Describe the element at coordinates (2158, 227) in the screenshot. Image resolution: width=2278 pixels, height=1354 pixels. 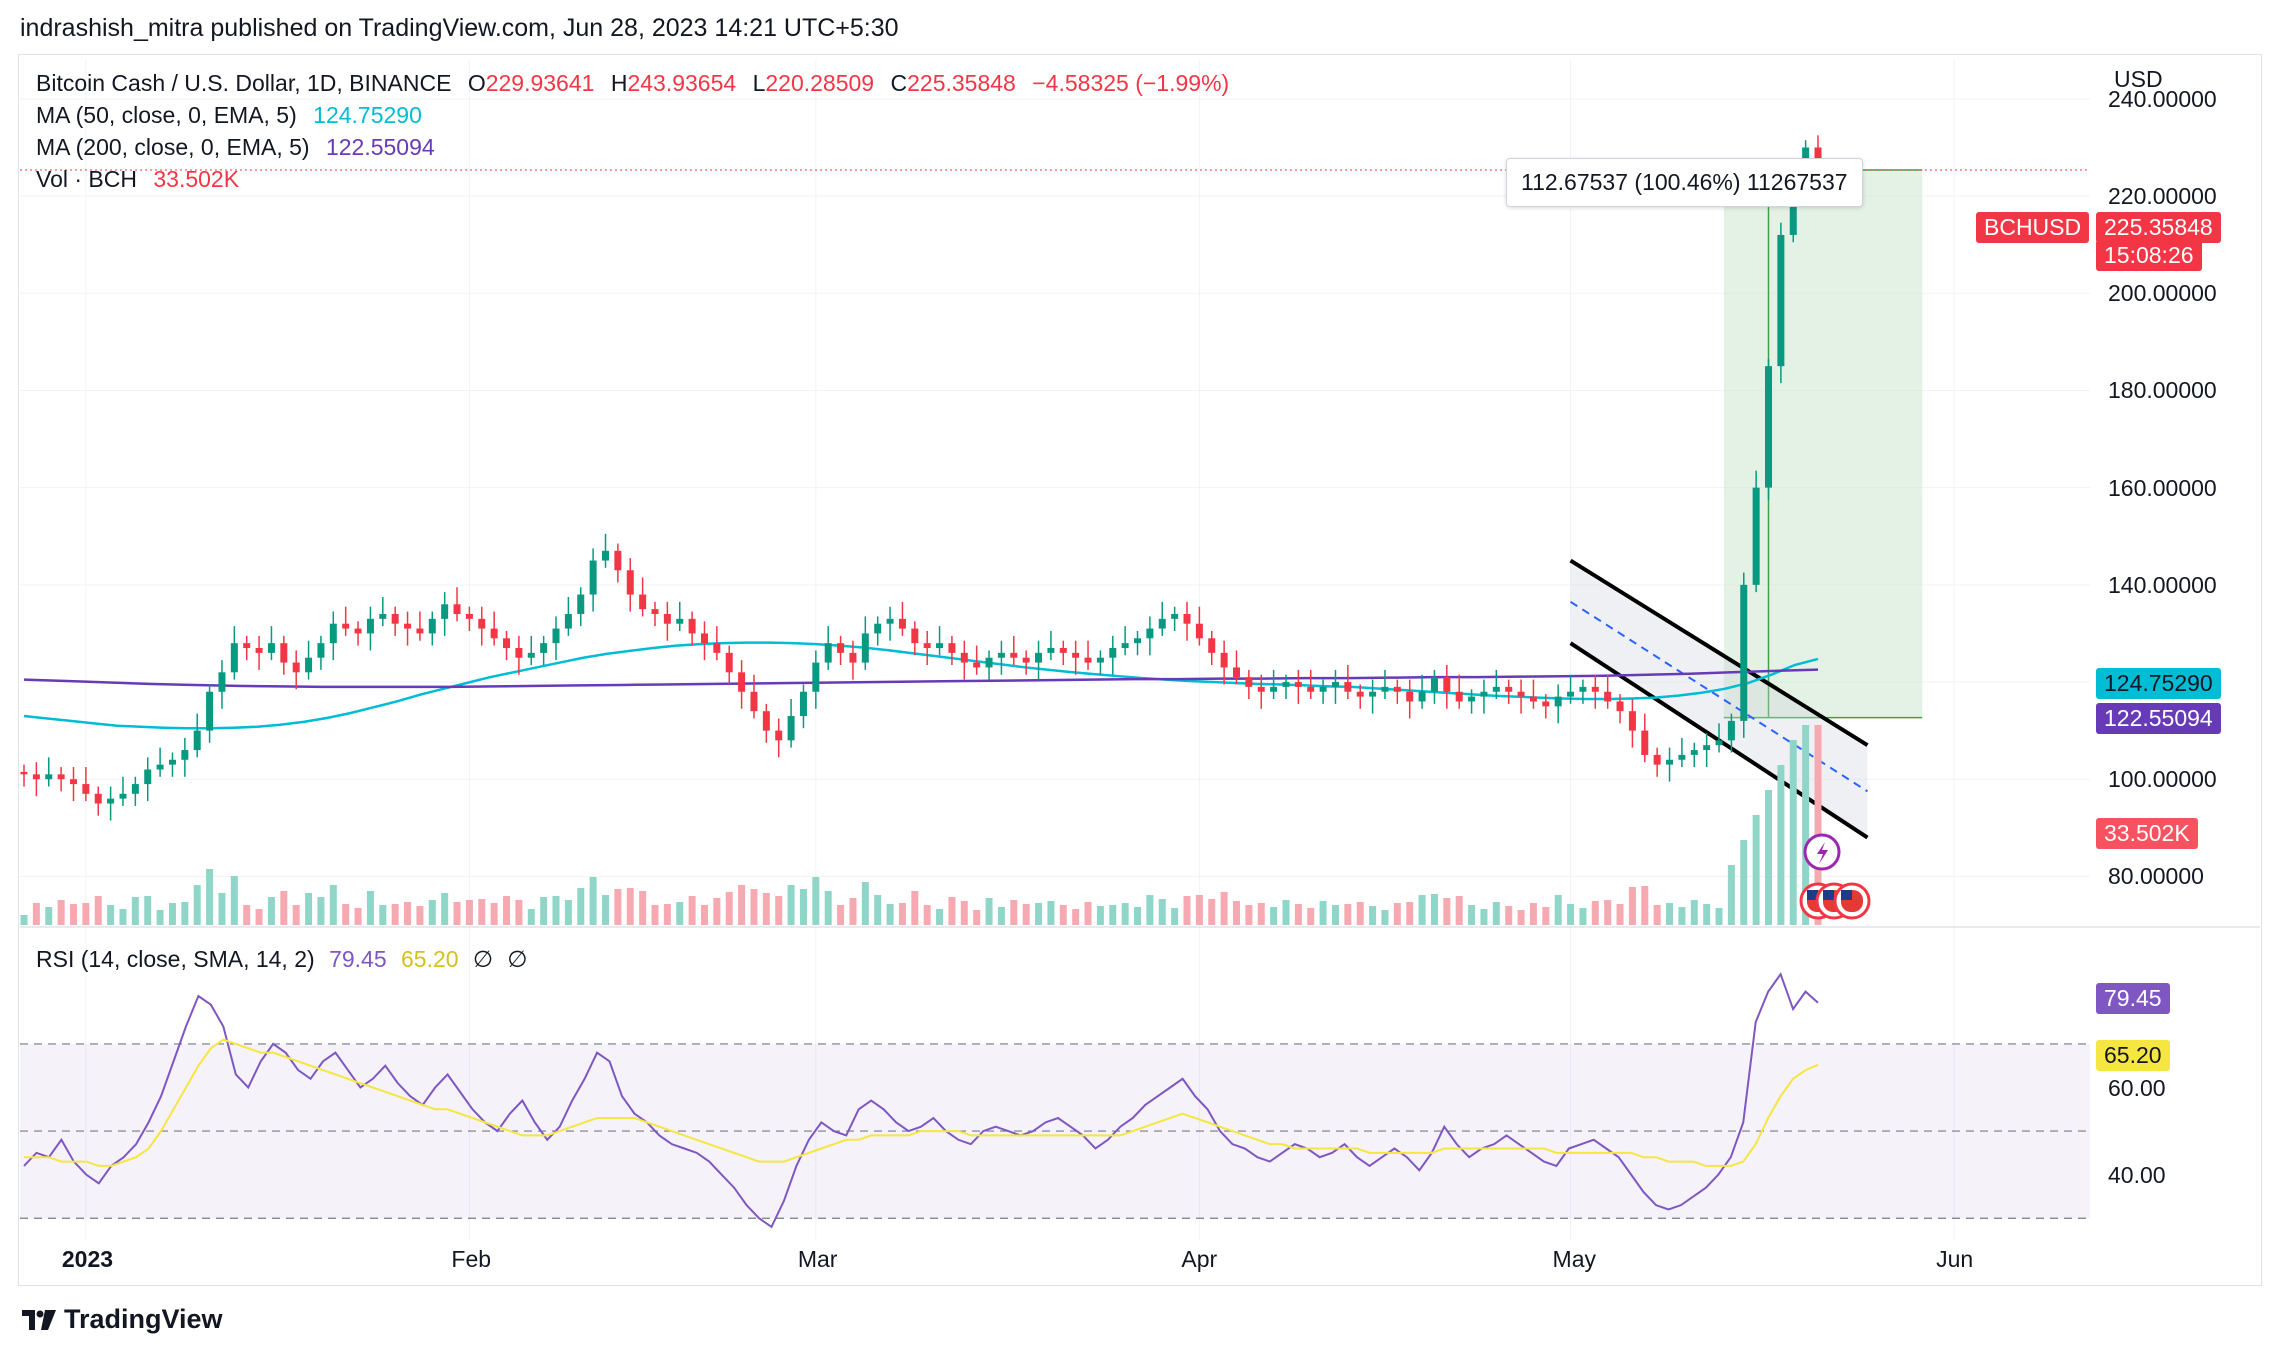
I see `last-price-badge: 225.35848` at that location.